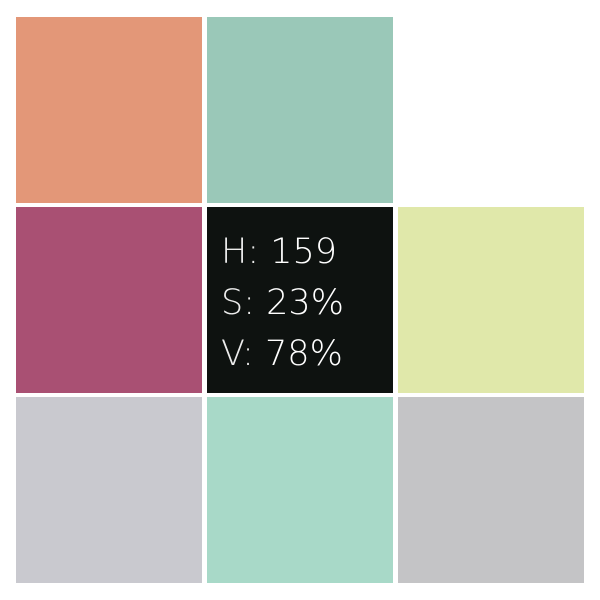 The height and width of the screenshot is (600, 600). I want to click on swatch-top-left, so click(109, 110).